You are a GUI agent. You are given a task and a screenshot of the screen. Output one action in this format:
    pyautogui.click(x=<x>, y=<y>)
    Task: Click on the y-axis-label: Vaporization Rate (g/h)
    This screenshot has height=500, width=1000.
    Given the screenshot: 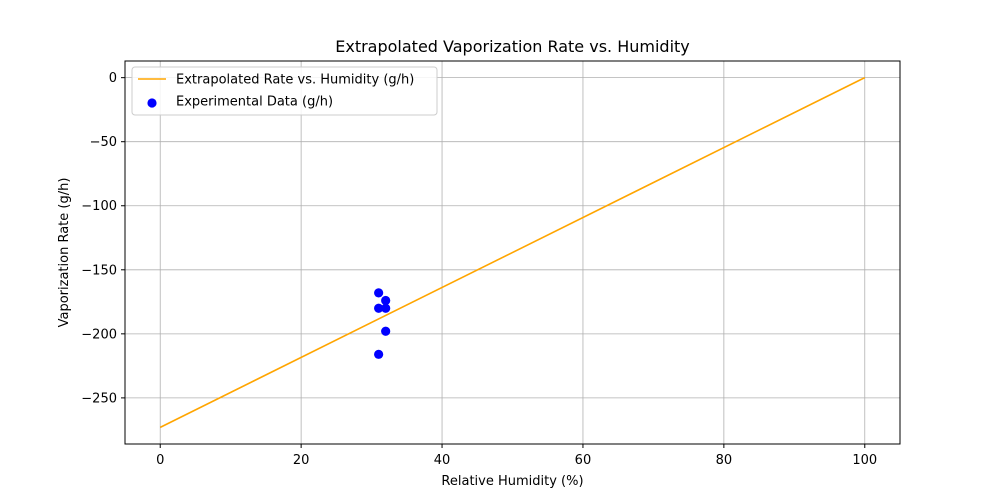 What is the action you would take?
    pyautogui.click(x=64, y=253)
    